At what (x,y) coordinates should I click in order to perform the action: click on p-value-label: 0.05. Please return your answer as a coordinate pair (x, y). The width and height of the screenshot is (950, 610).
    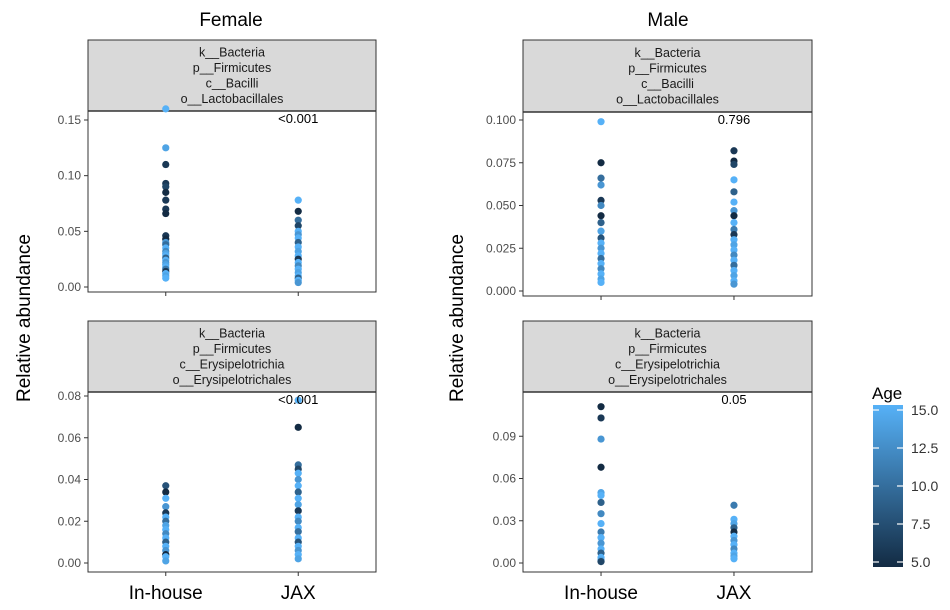
    Looking at the image, I should click on (733, 399).